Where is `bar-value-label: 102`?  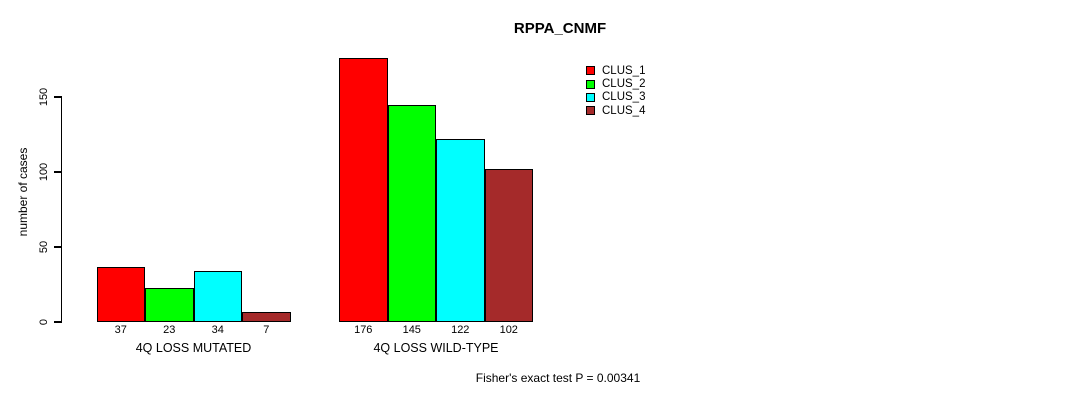 bar-value-label: 102 is located at coordinates (508, 330).